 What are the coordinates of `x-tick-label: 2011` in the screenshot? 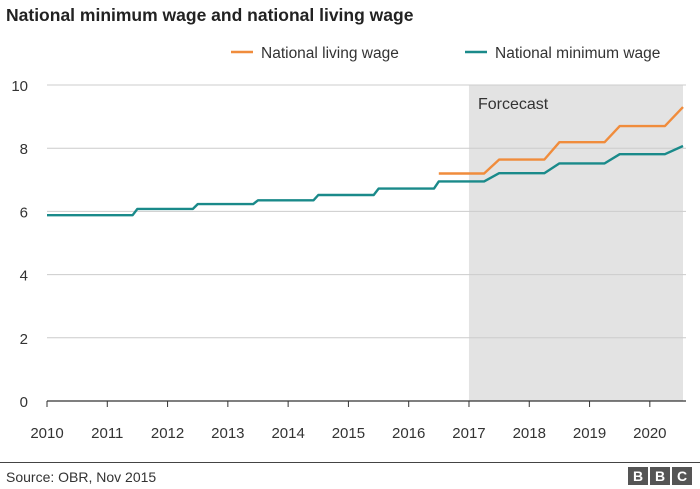 It's located at (107, 433).